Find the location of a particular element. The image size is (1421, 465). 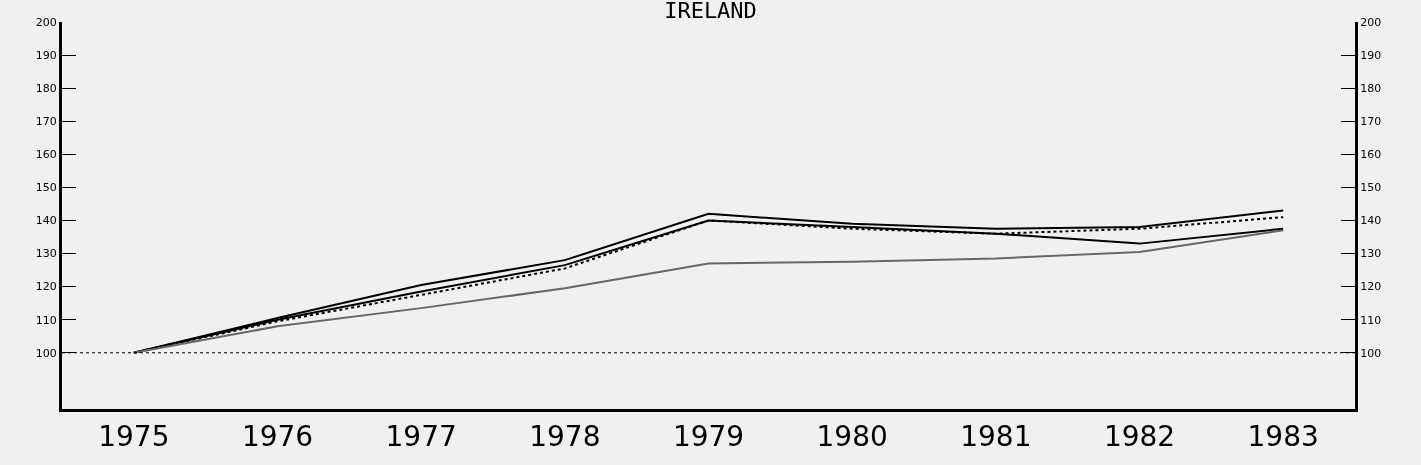

y2-tick-label: 120 is located at coordinates (1371, 287).